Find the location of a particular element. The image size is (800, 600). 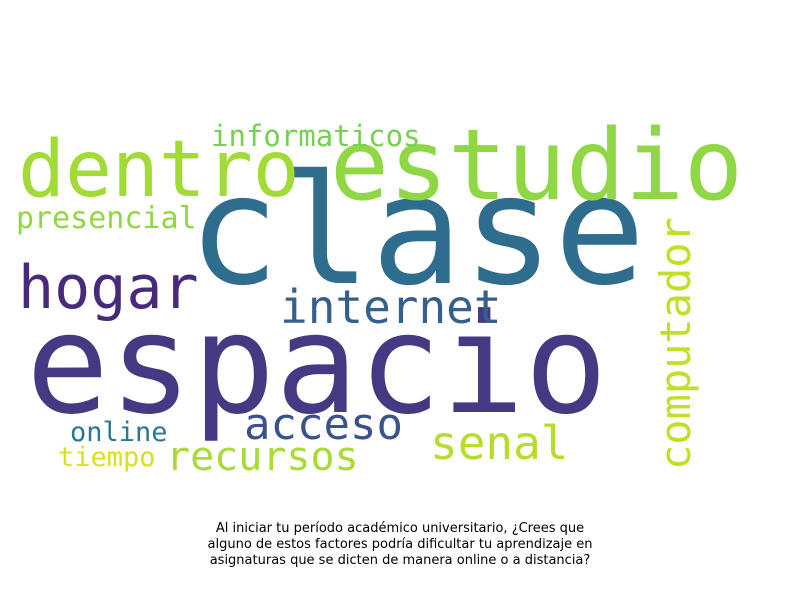

word-recursos: recursos is located at coordinates (262, 457).